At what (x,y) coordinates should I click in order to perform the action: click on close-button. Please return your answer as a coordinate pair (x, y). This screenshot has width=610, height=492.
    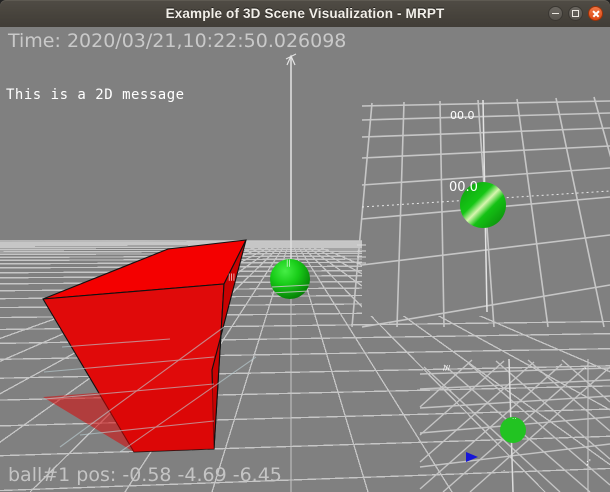
    Looking at the image, I should click on (595, 13).